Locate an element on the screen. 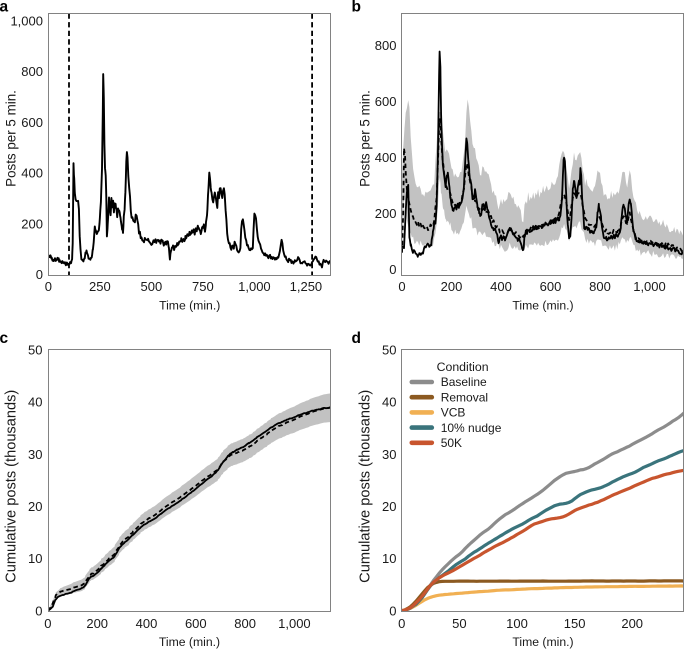 Image resolution: width=685 pixels, height=650 pixels. svg-text: 10% nudge is located at coordinates (471, 428).